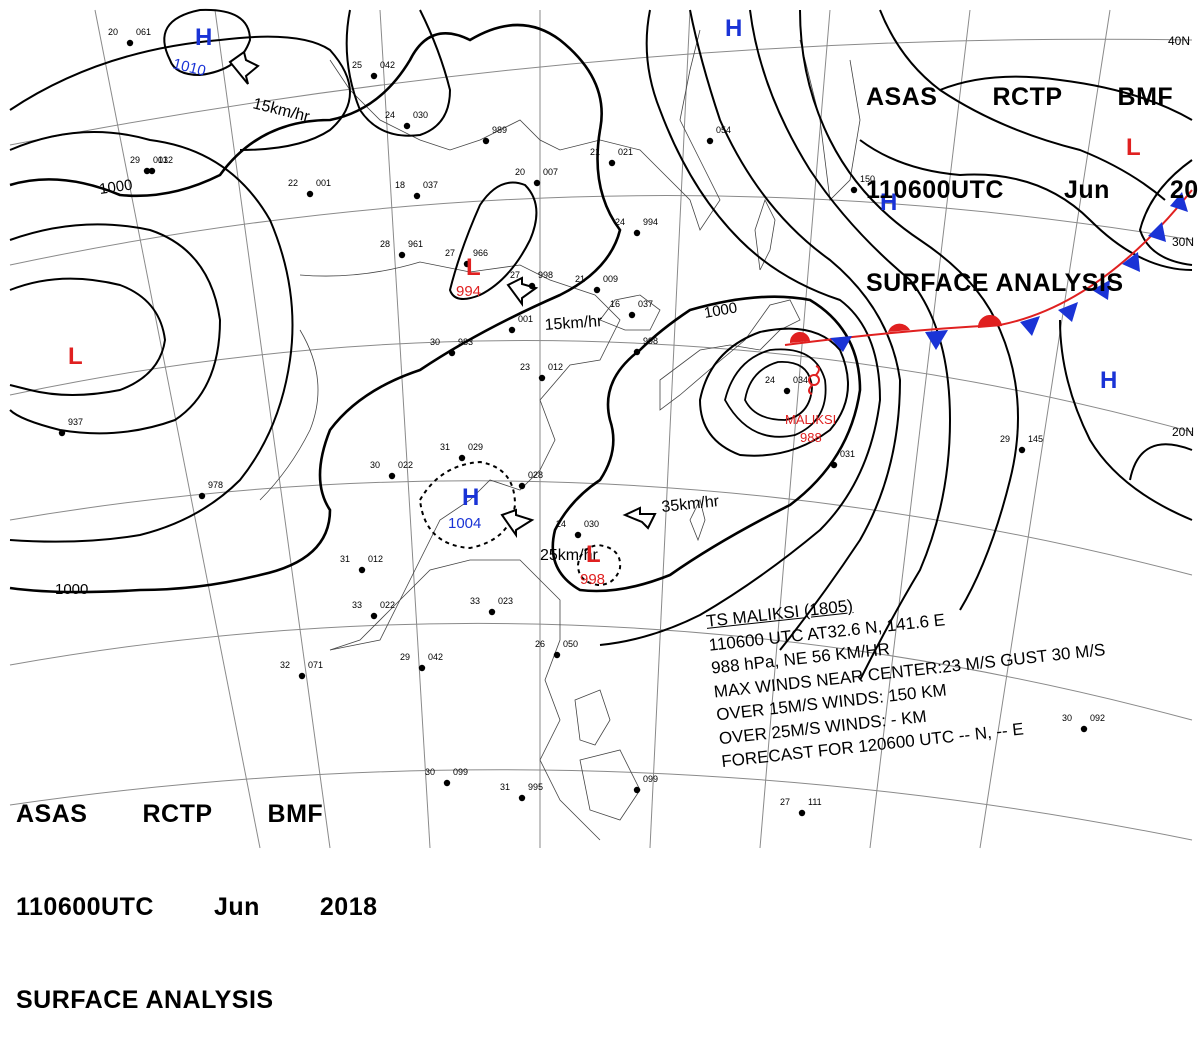 The width and height of the screenshot is (1200, 1047). I want to click on typhoon-symbol, so click(814, 380).